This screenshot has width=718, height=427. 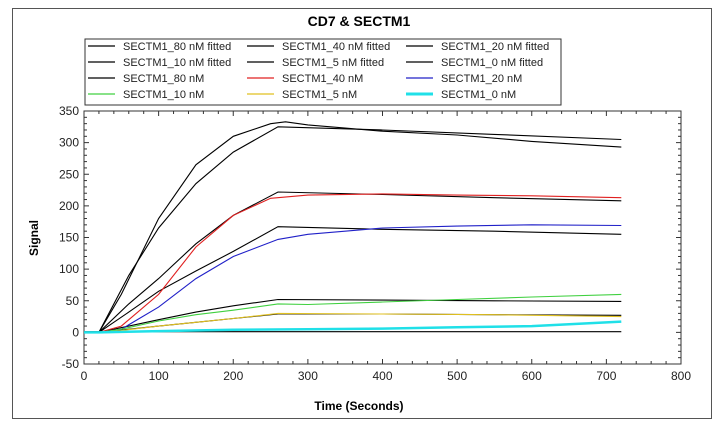 What do you see at coordinates (75, 332) in the screenshot?
I see `y-tick-label: 0` at bounding box center [75, 332].